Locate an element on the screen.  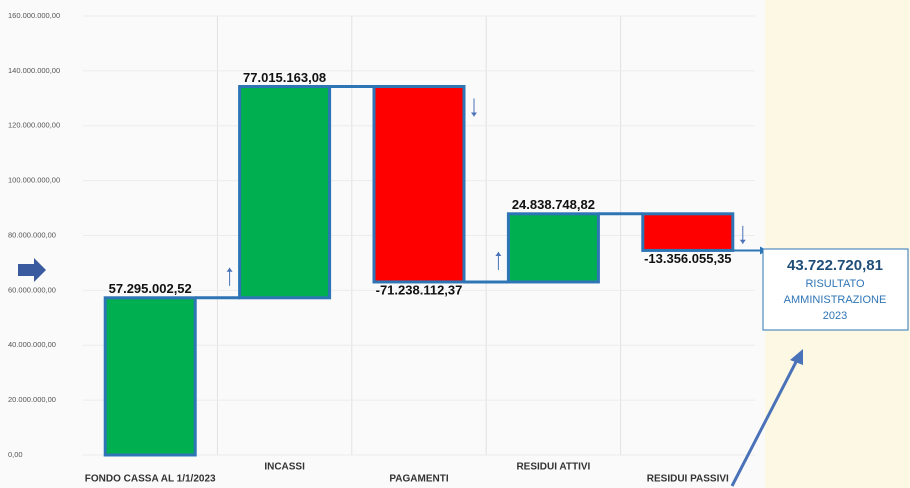
result-text: RISULTATO is located at coordinates (835, 284).